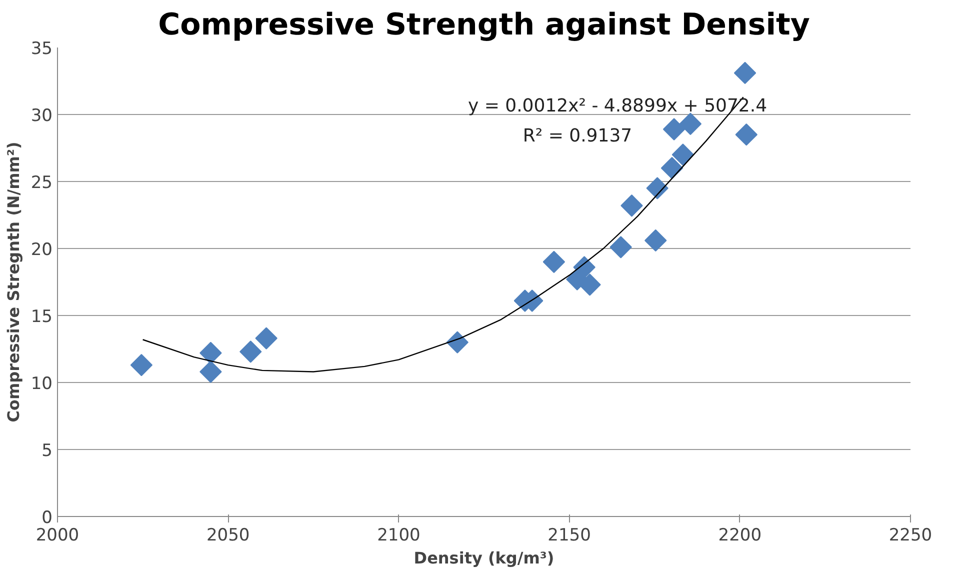 This screenshot has height=578, width=958. What do you see at coordinates (484, 558) in the screenshot?
I see `x-axis-title: Density (kg/m³)` at bounding box center [484, 558].